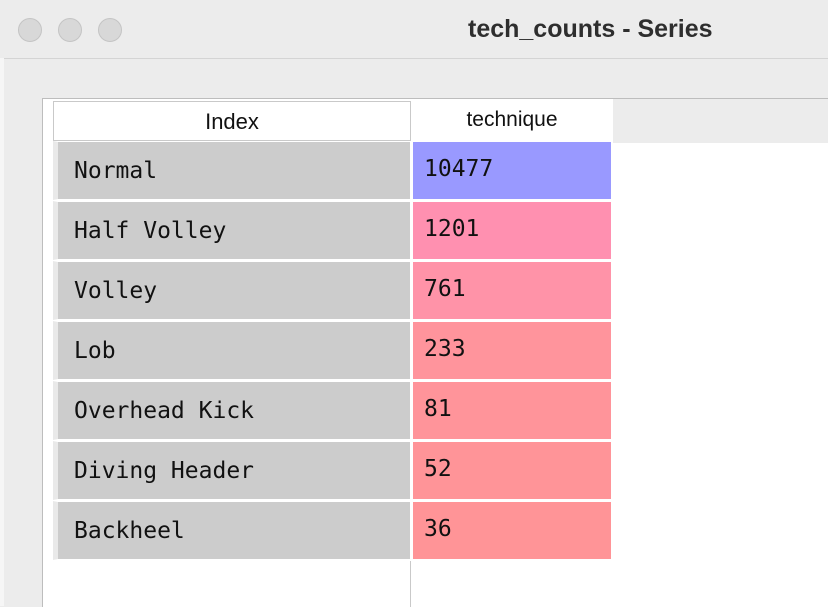 The height and width of the screenshot is (607, 828). What do you see at coordinates (720, 121) in the screenshot?
I see `header-background` at bounding box center [720, 121].